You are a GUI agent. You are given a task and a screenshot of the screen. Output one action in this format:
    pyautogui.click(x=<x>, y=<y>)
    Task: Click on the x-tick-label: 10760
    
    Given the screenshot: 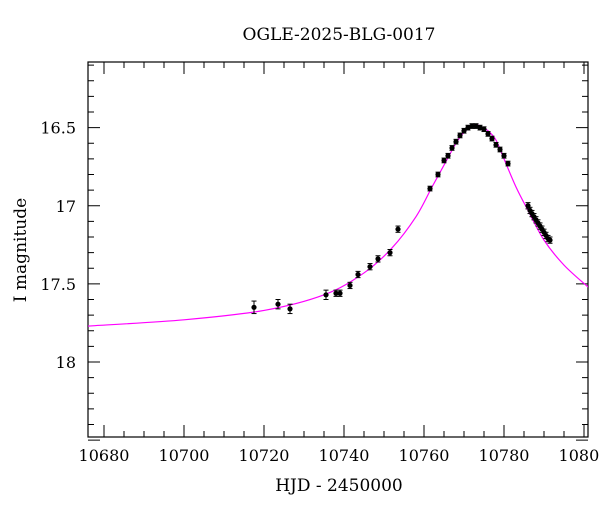 What is the action you would take?
    pyautogui.click(x=424, y=455)
    